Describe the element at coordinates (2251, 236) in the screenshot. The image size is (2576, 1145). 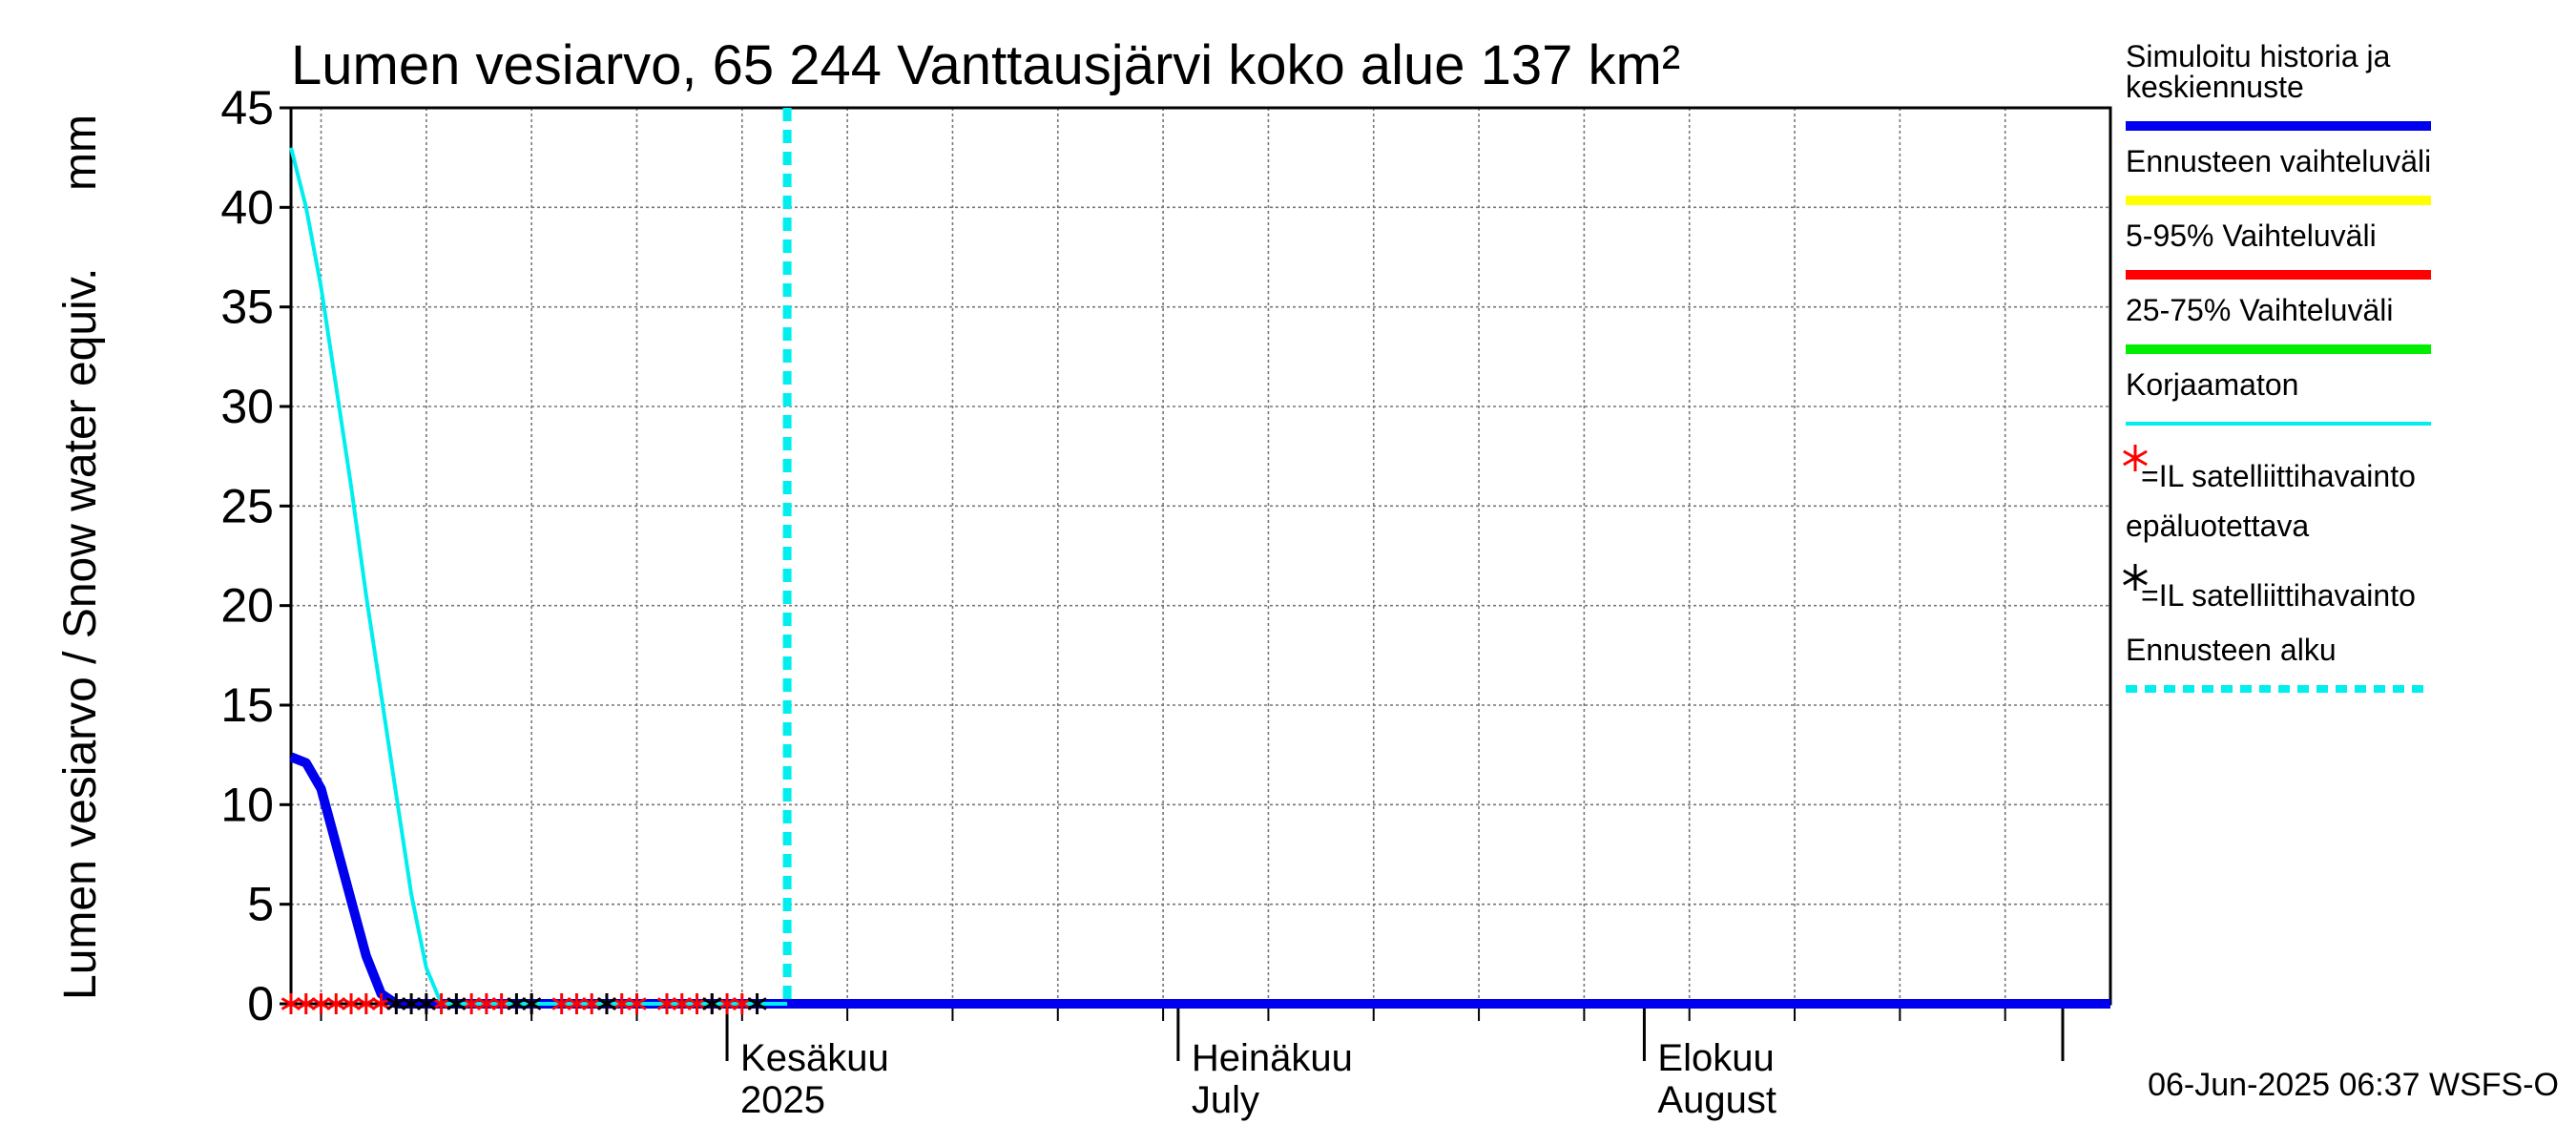
I see `legend-label-p5_95: 5-95% Vaihteluväli` at that location.